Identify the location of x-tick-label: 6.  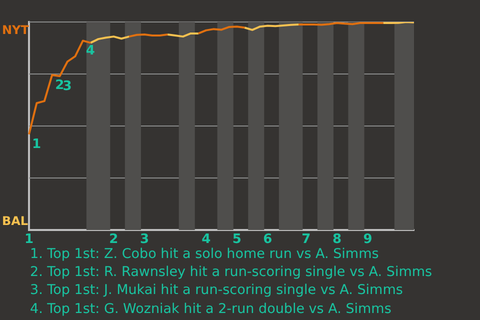
(267, 240).